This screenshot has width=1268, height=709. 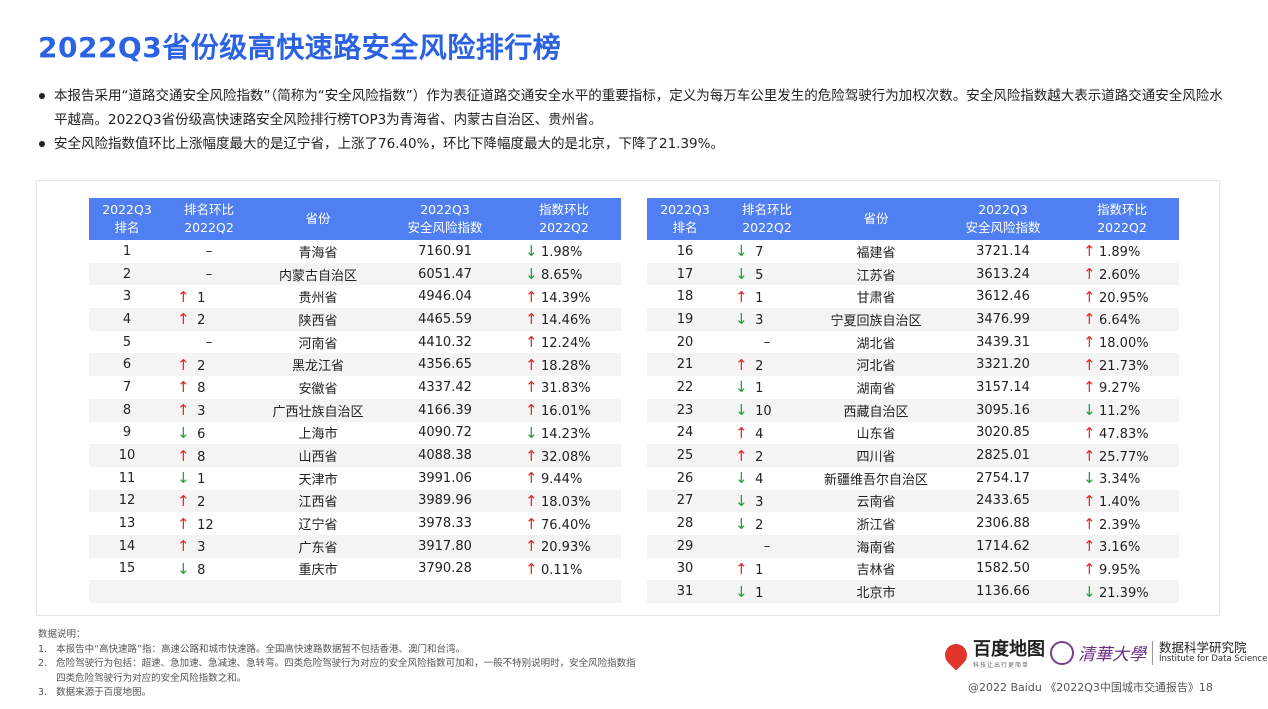 I want to click on rank-cell: 20, so click(x=685, y=342).